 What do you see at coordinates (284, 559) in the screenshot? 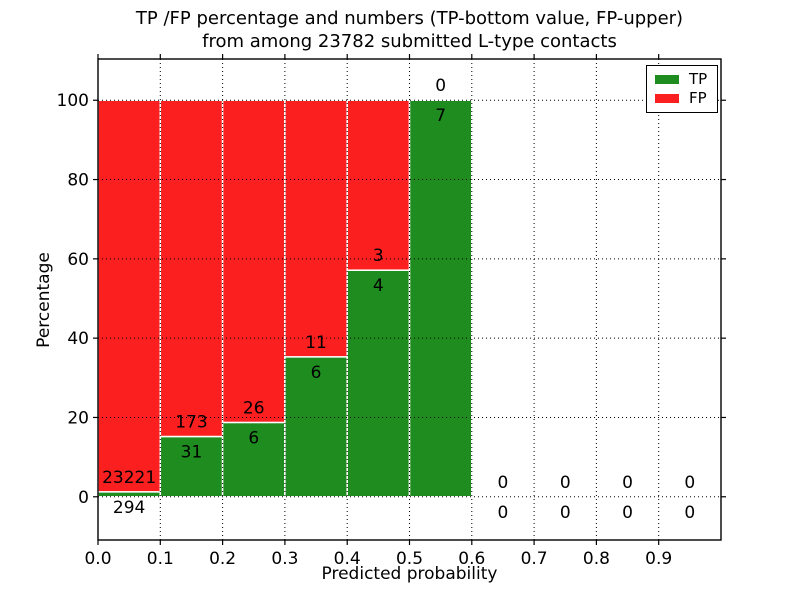
I see `x-tick-label: 0.3` at bounding box center [284, 559].